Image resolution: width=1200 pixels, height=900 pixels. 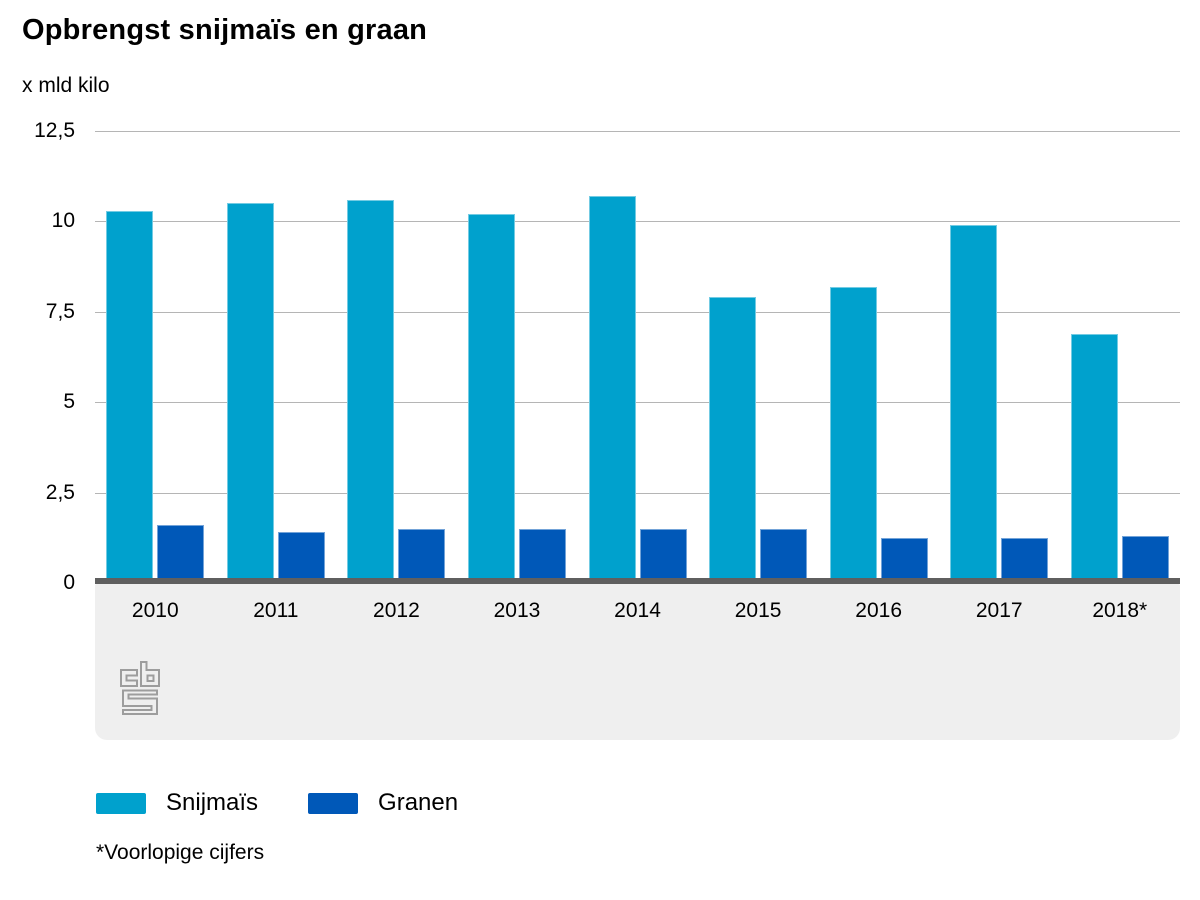 What do you see at coordinates (904, 560) in the screenshot?
I see `bar-granen-2016` at bounding box center [904, 560].